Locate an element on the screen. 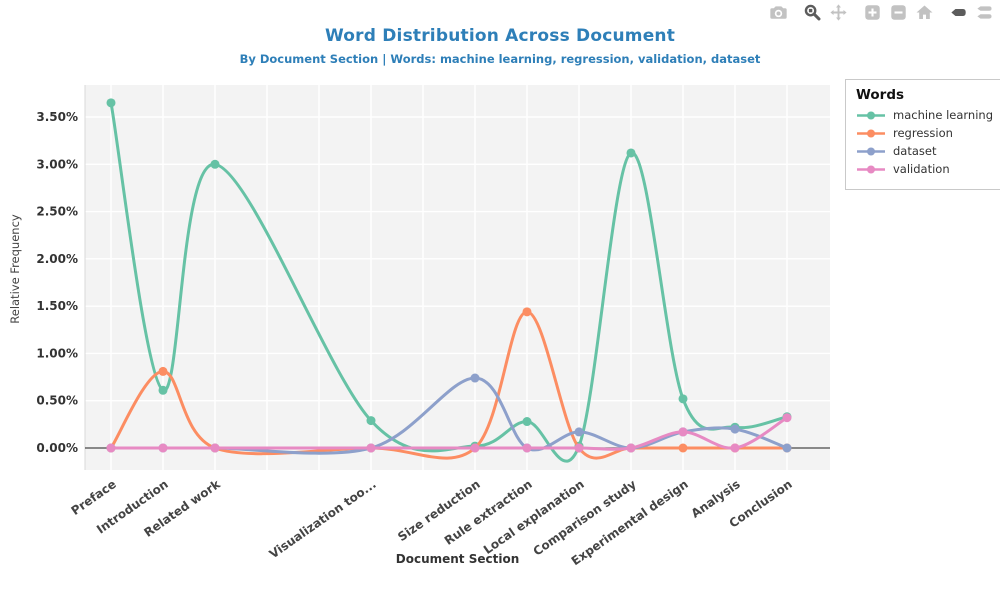  camera-button is located at coordinates (778, 12).